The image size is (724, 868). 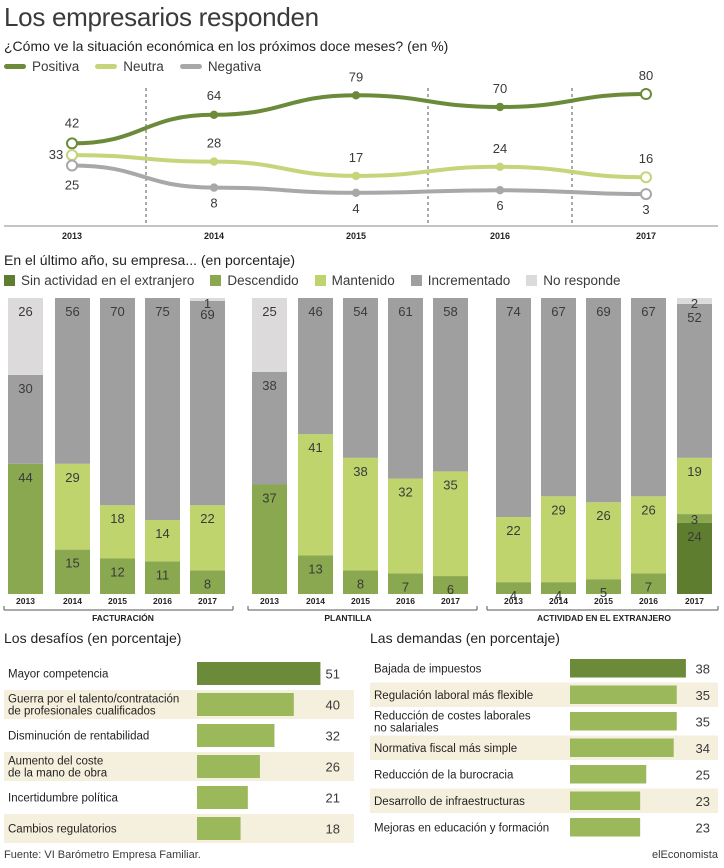 I want to click on legend-label-no-responde: No responde, so click(x=582, y=280).